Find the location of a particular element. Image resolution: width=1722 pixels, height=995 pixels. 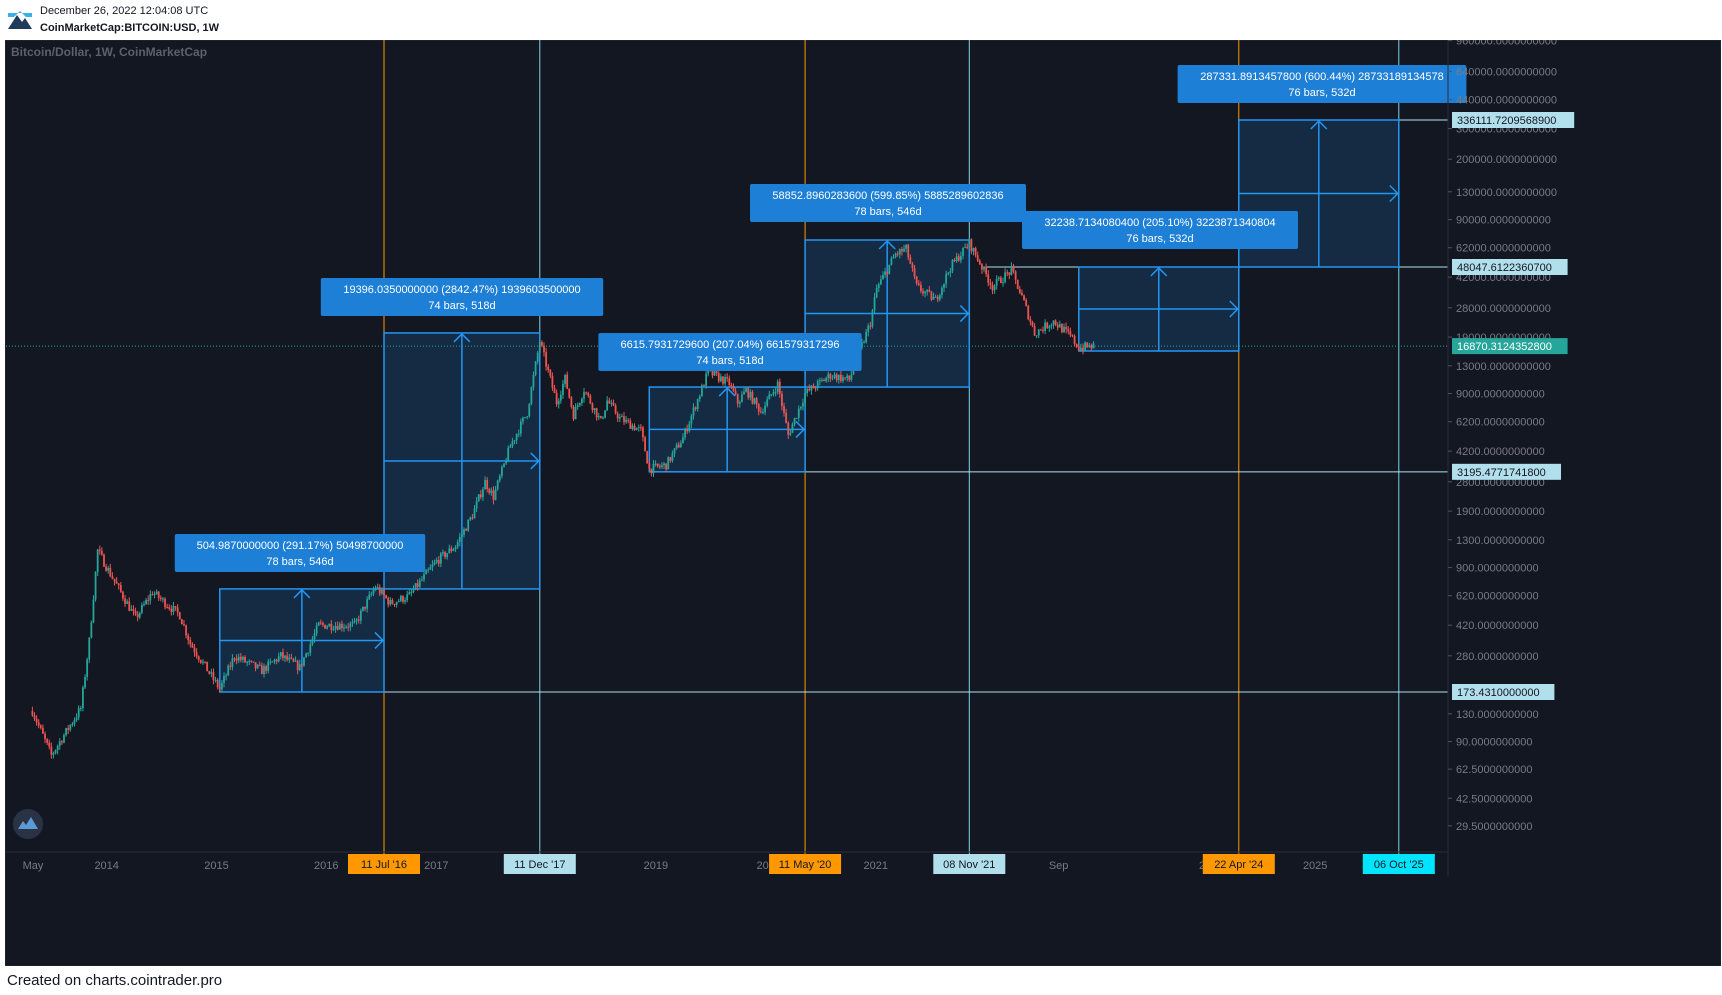

price-tick-label: 62000.0000000000 is located at coordinates (1503, 249).